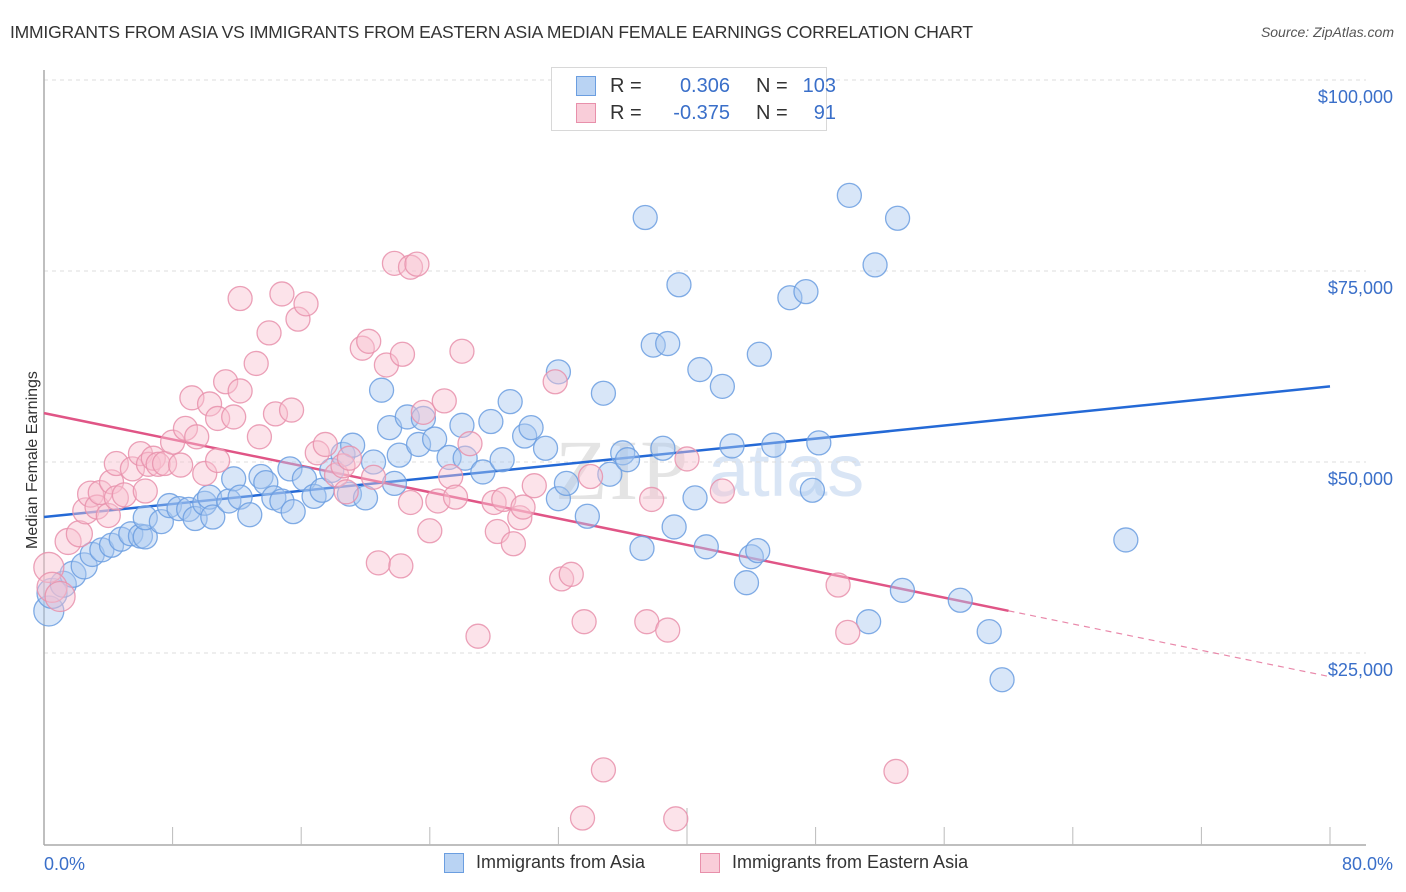  What do you see at coordinates (626, 85) in the screenshot?
I see `r-label: R =` at bounding box center [626, 85].